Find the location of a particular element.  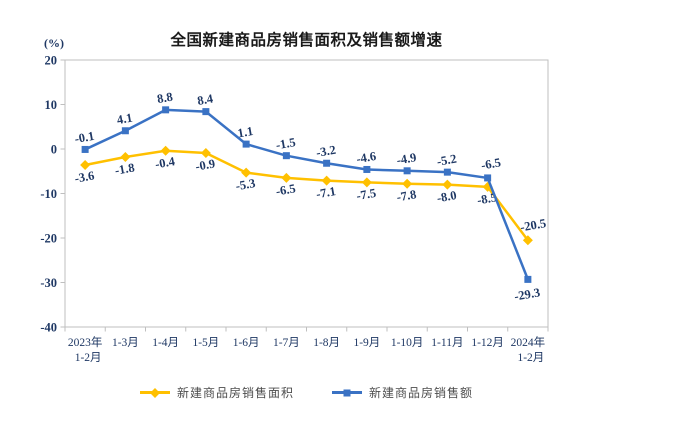

x-axis-category-label: 1-12月 is located at coordinates (487, 343).